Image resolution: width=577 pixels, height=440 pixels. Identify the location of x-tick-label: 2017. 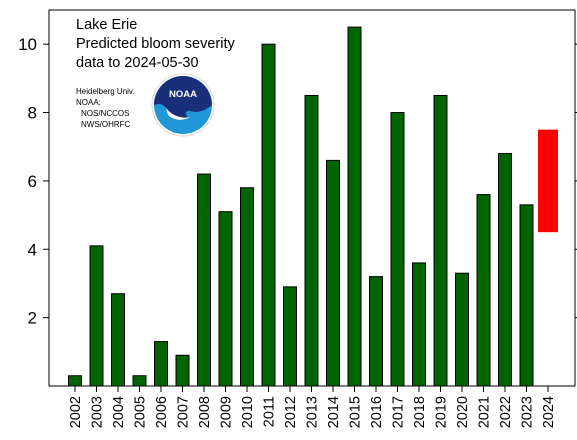
(399, 412).